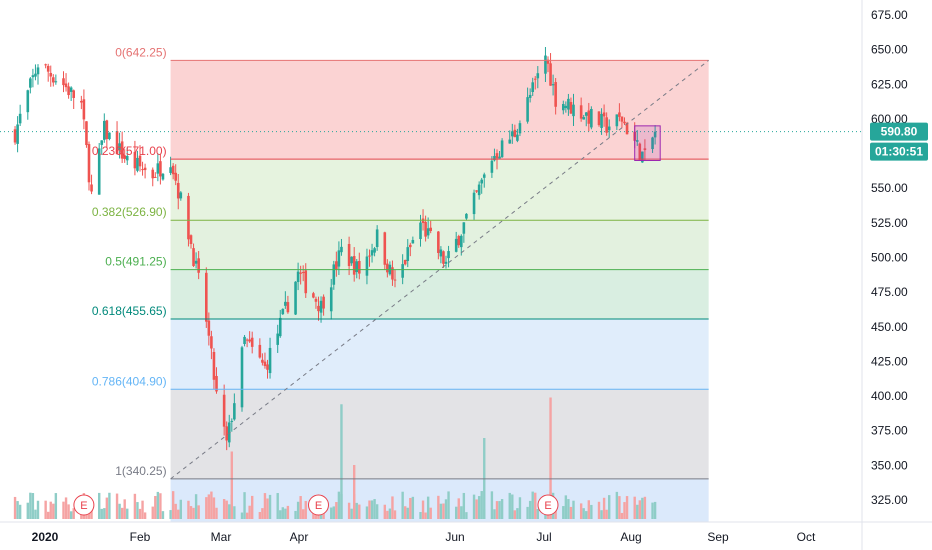 The image size is (932, 550). I want to click on time-axis: 2020 Feb Mar Apr Jun Jul Aug Sep Oct, so click(466, 532).